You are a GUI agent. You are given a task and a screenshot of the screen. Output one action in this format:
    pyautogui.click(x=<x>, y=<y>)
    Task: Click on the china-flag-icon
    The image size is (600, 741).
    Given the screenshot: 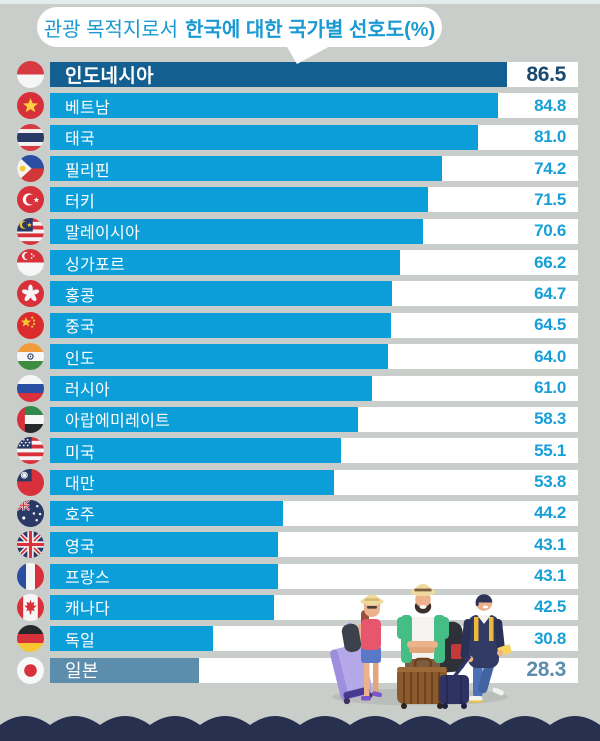 What is the action you would take?
    pyautogui.click(x=30, y=325)
    